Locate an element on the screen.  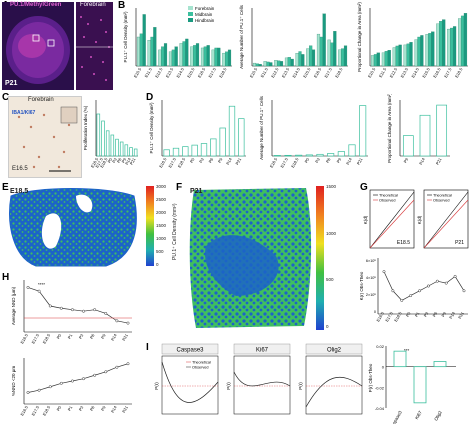
i-right-xtick: Ki67 is located at coordinates (418, 415).